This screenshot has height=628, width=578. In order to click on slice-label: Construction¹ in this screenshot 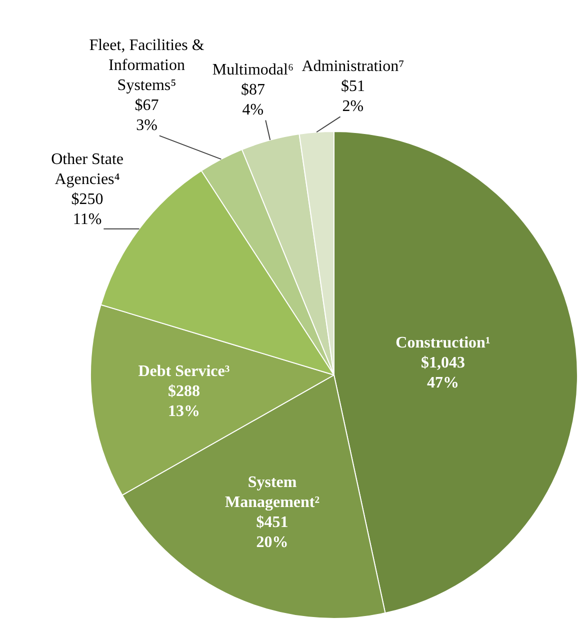, I will do `click(443, 343)`.